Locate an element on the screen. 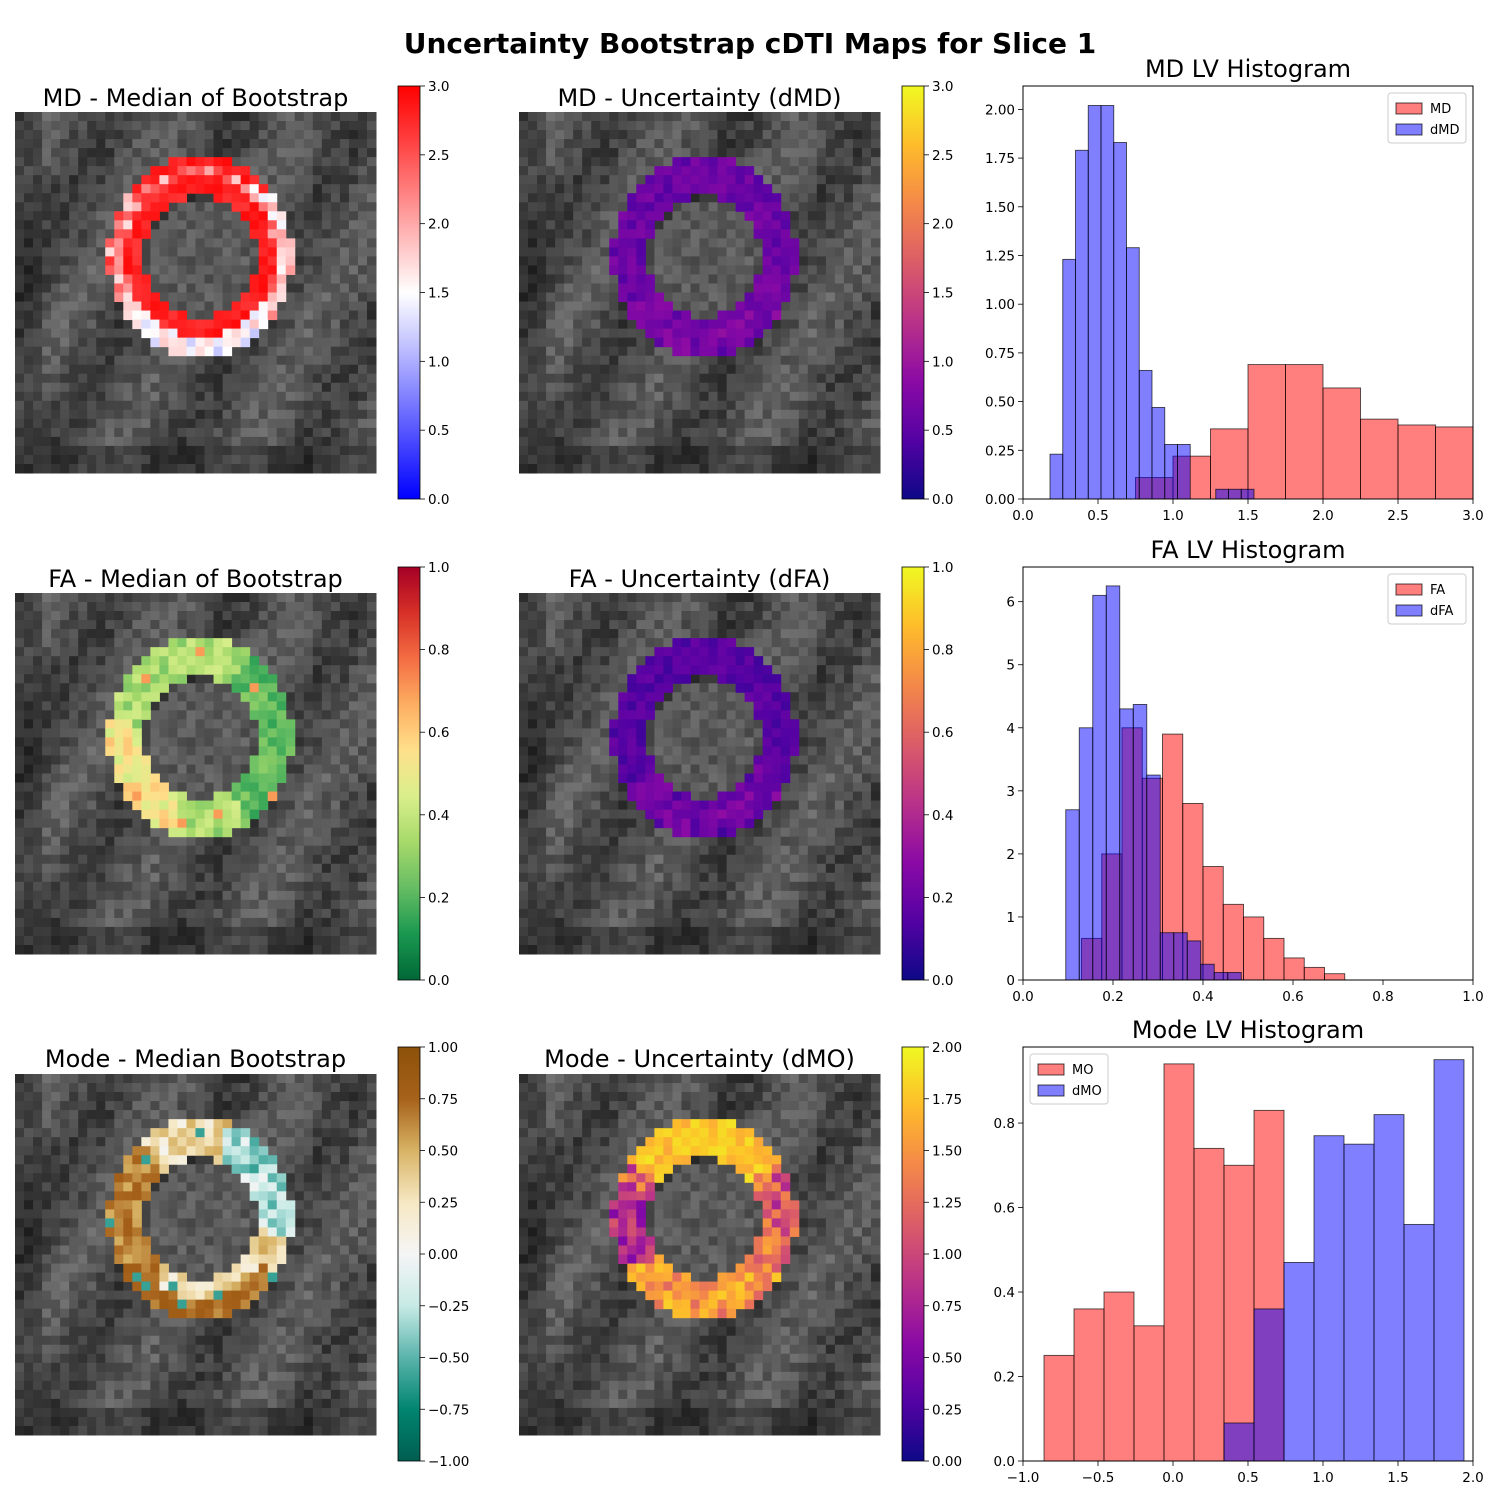  map-panel-4: FA - Uncertainty (dFA) 0.0 0.2 0.4 0.6 0.8 1.0 is located at coordinates (736, 774).